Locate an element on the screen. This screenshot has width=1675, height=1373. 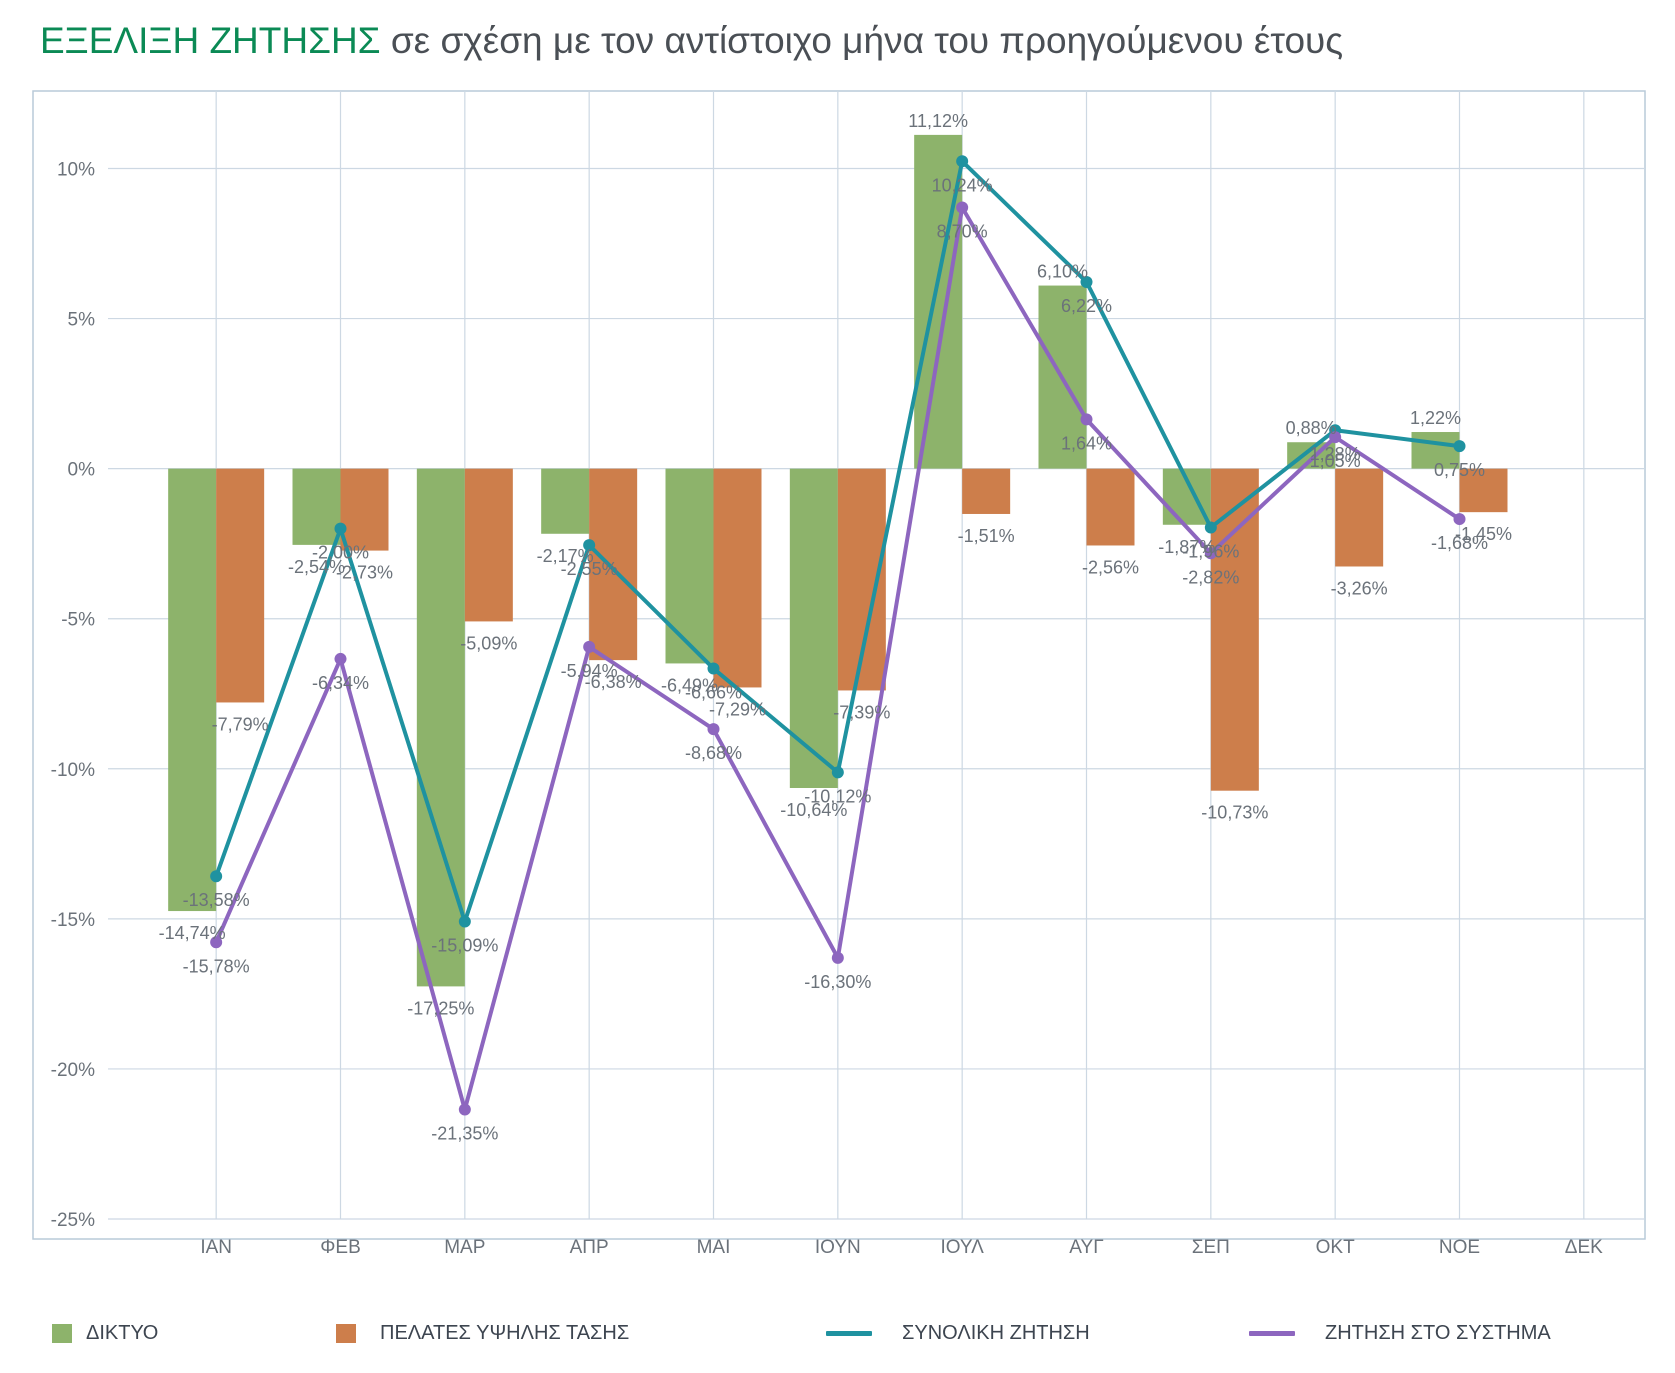
data-label-systima: 1,64% is located at coordinates (1086, 443).